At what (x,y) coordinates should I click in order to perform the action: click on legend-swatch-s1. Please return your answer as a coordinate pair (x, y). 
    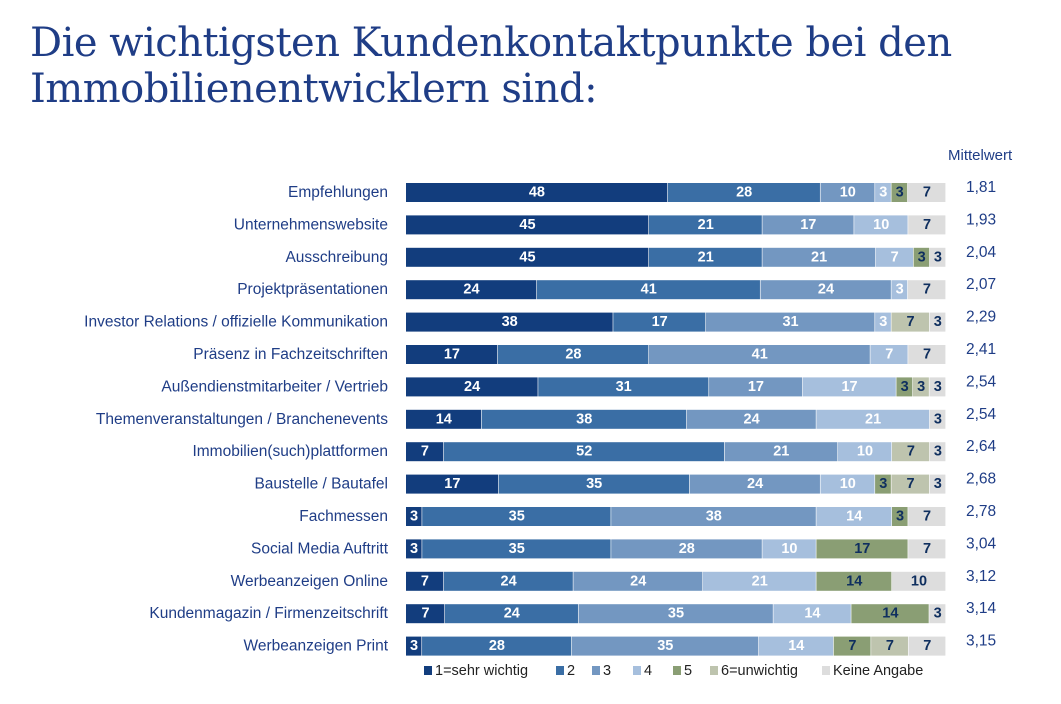
    Looking at the image, I should click on (428, 670).